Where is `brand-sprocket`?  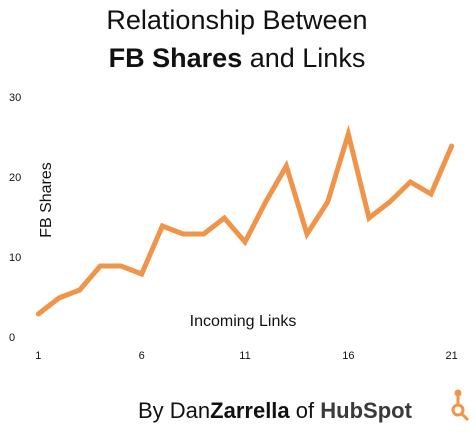
brand-sprocket is located at coordinates (460, 405).